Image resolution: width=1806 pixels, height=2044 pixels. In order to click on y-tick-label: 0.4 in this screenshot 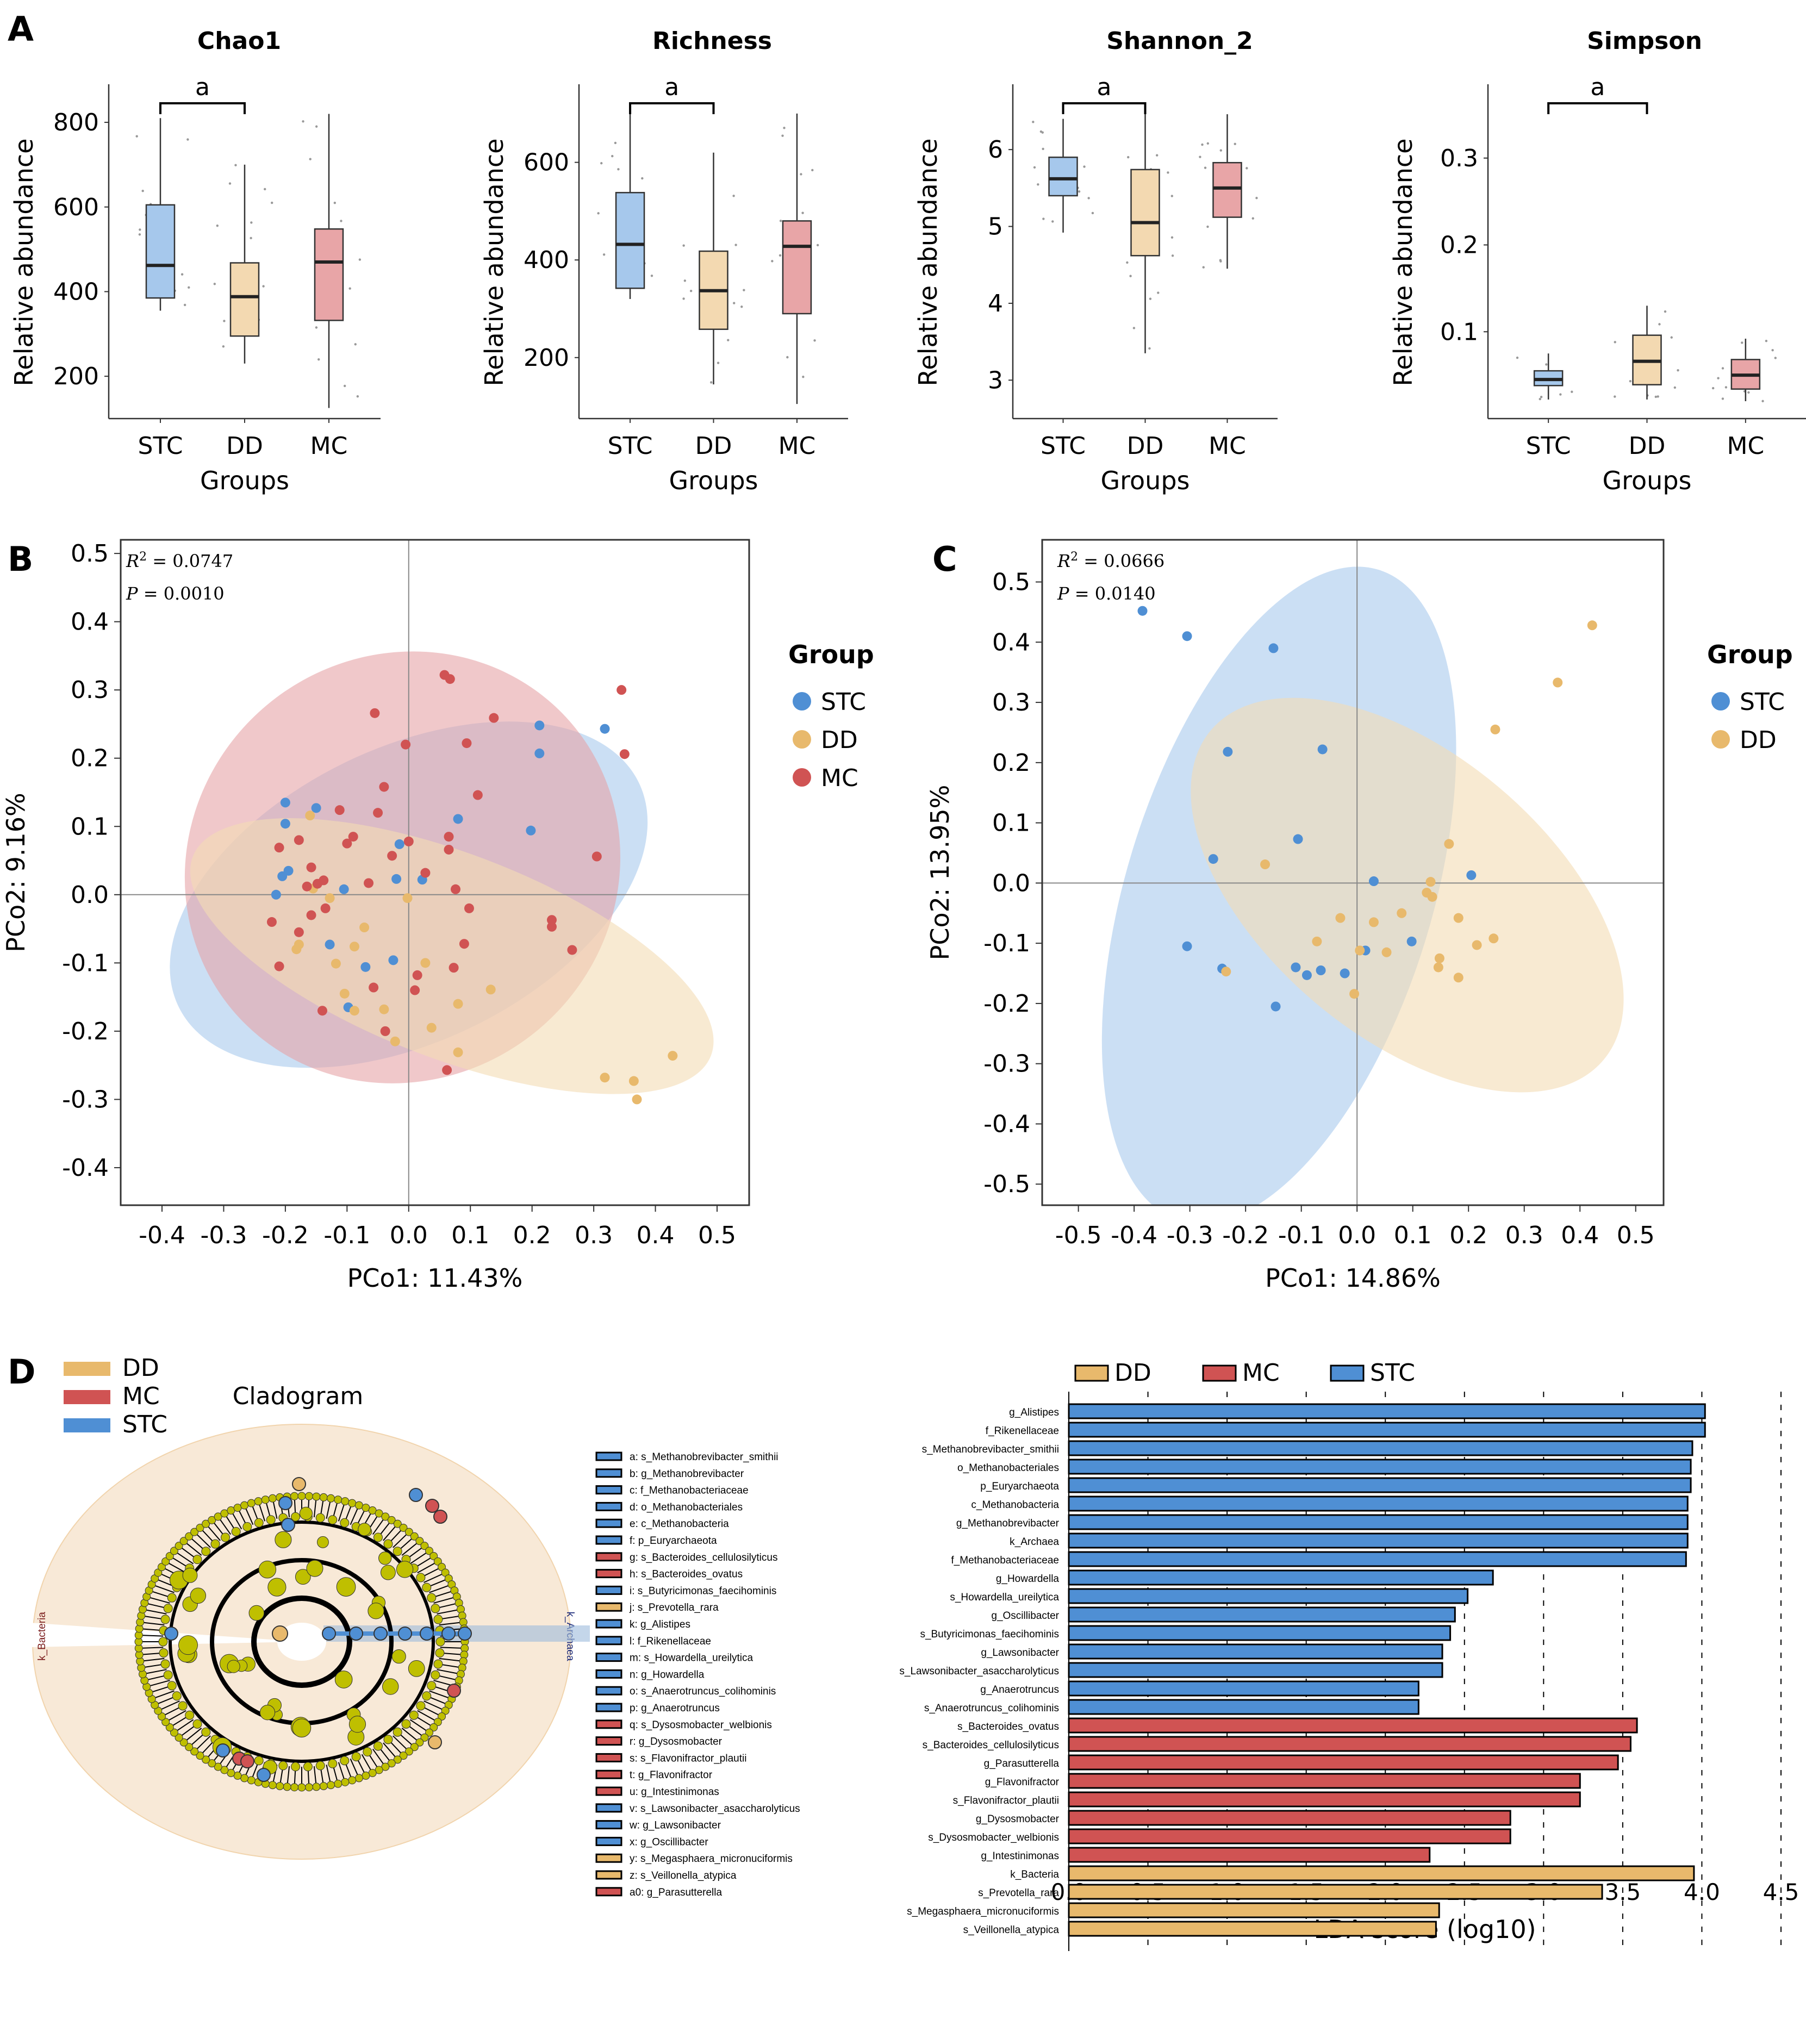, I will do `click(90, 622)`.